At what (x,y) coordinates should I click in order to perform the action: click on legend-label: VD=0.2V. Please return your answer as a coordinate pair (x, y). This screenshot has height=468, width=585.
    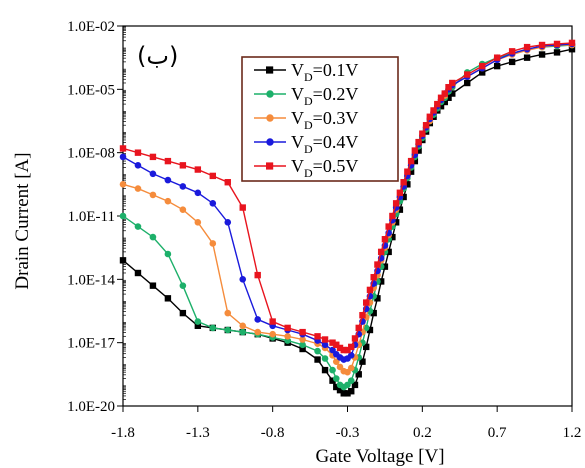
    Looking at the image, I should click on (324, 96).